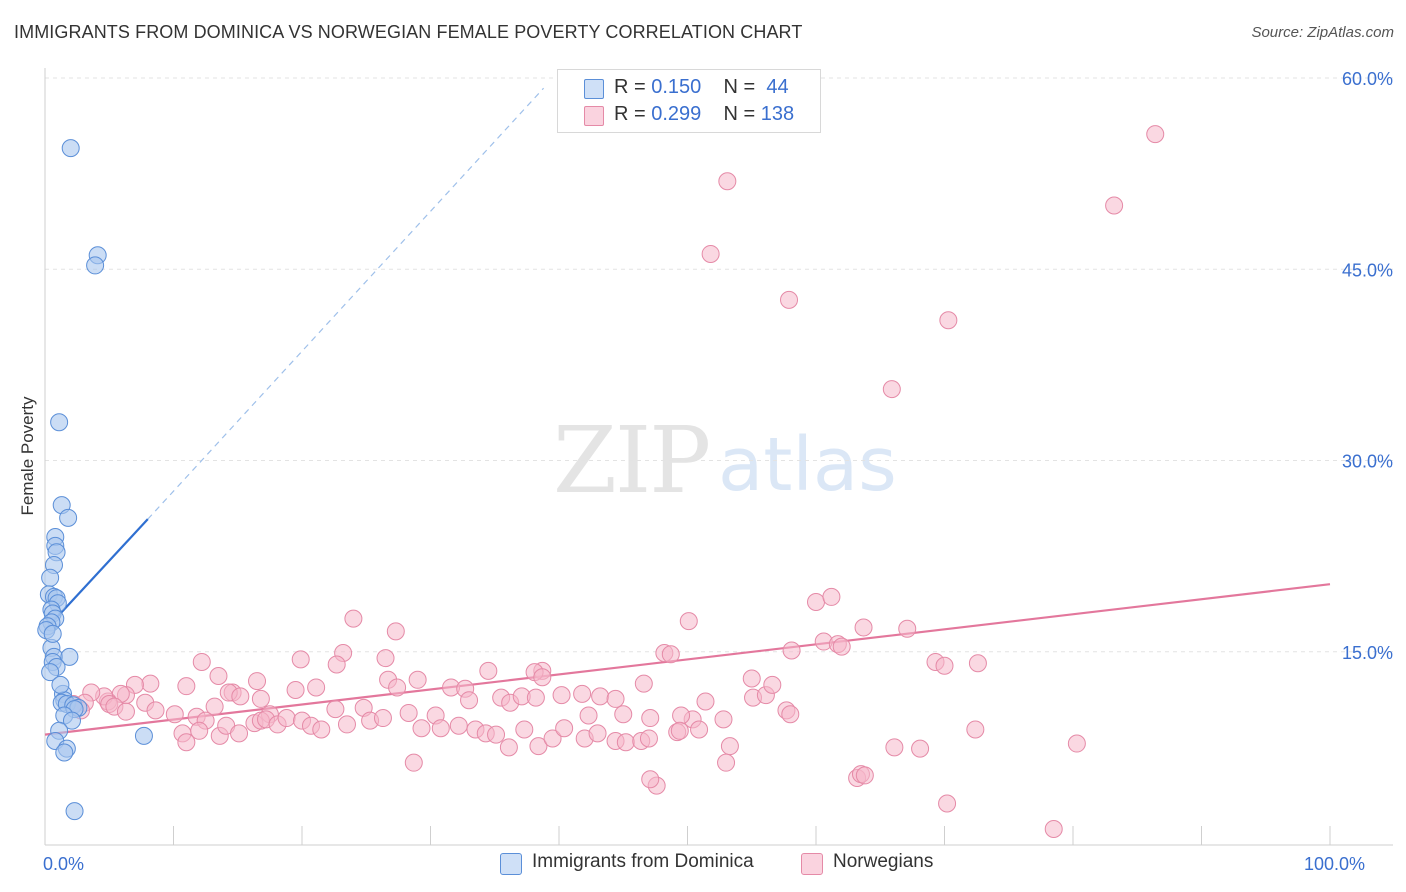 Image resolution: width=1406 pixels, height=892 pixels. I want to click on correlation-legend: R = 0.150 N = 44 R = 0.299 N = 138, so click(689, 101).